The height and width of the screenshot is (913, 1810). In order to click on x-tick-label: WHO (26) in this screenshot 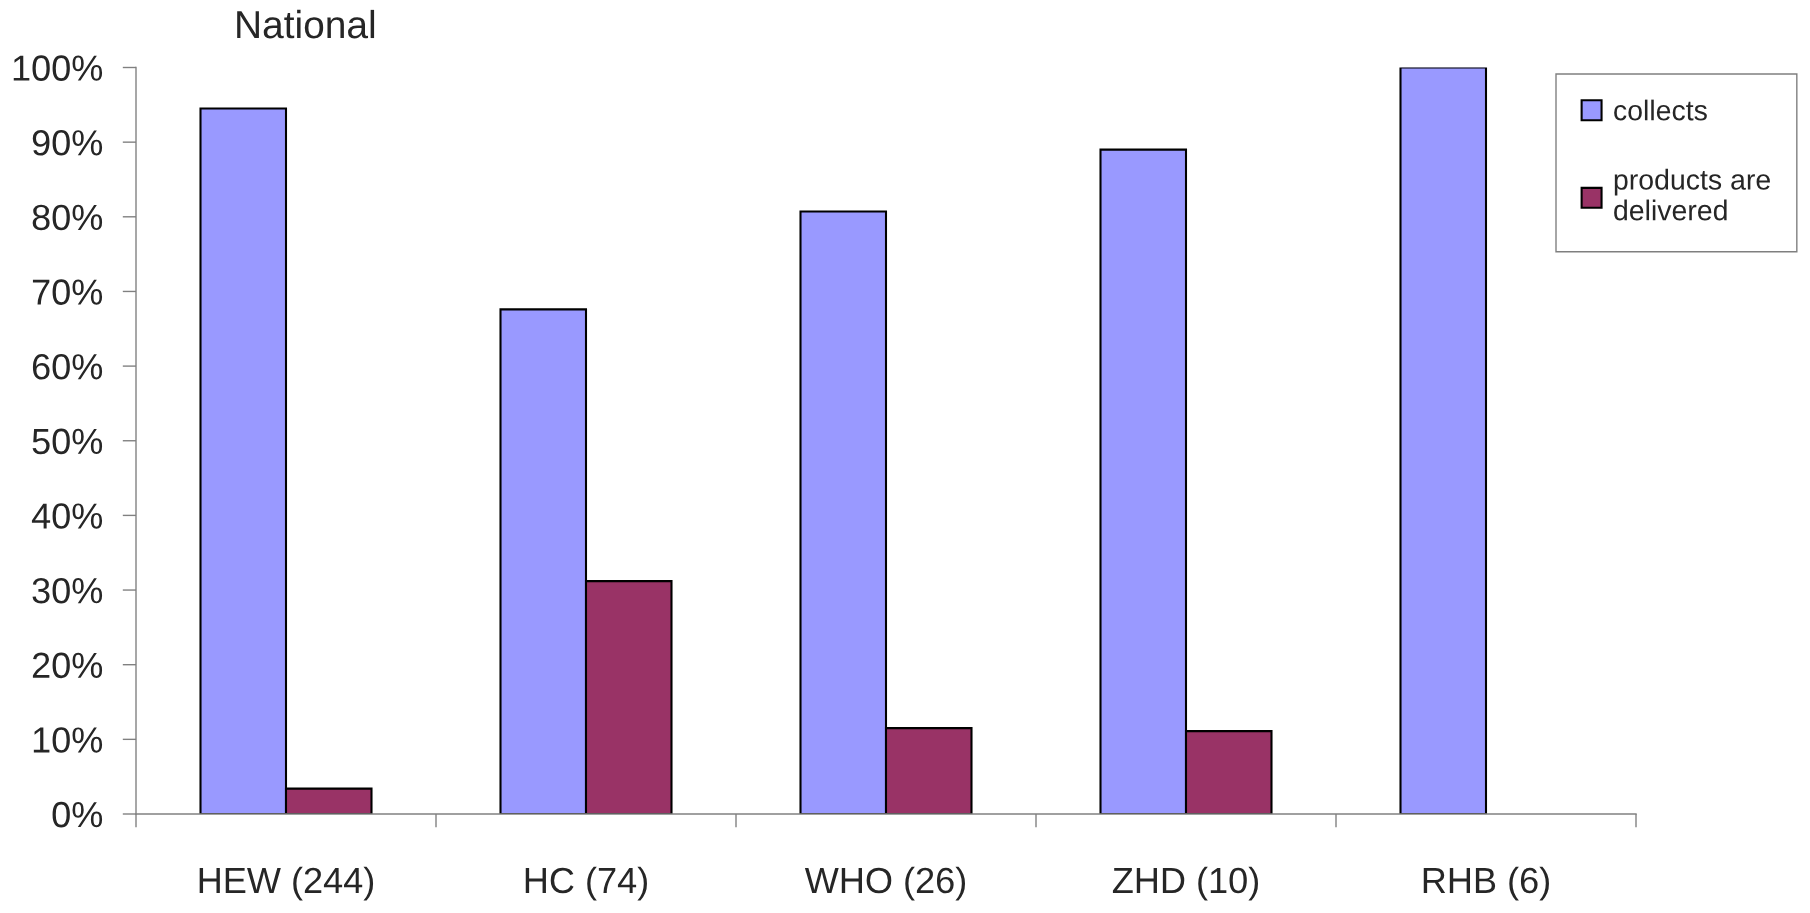, I will do `click(885, 883)`.